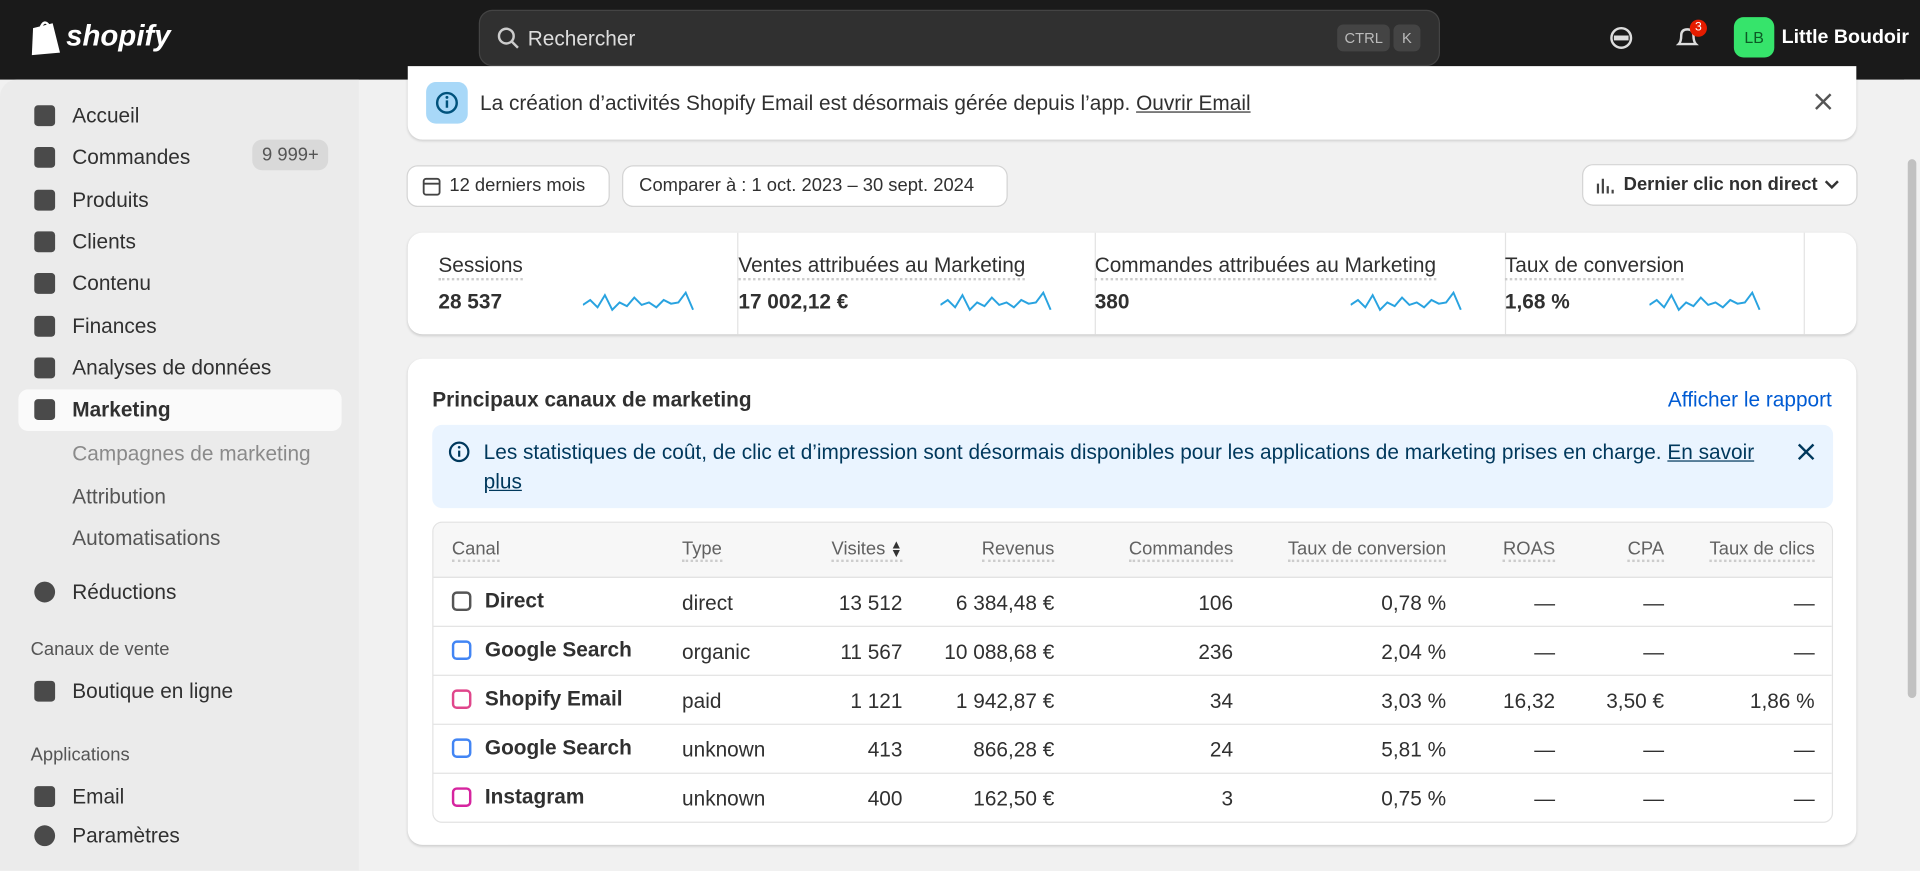  Describe the element at coordinates (475, 551) in the screenshot. I see `column-header: Canal` at that location.